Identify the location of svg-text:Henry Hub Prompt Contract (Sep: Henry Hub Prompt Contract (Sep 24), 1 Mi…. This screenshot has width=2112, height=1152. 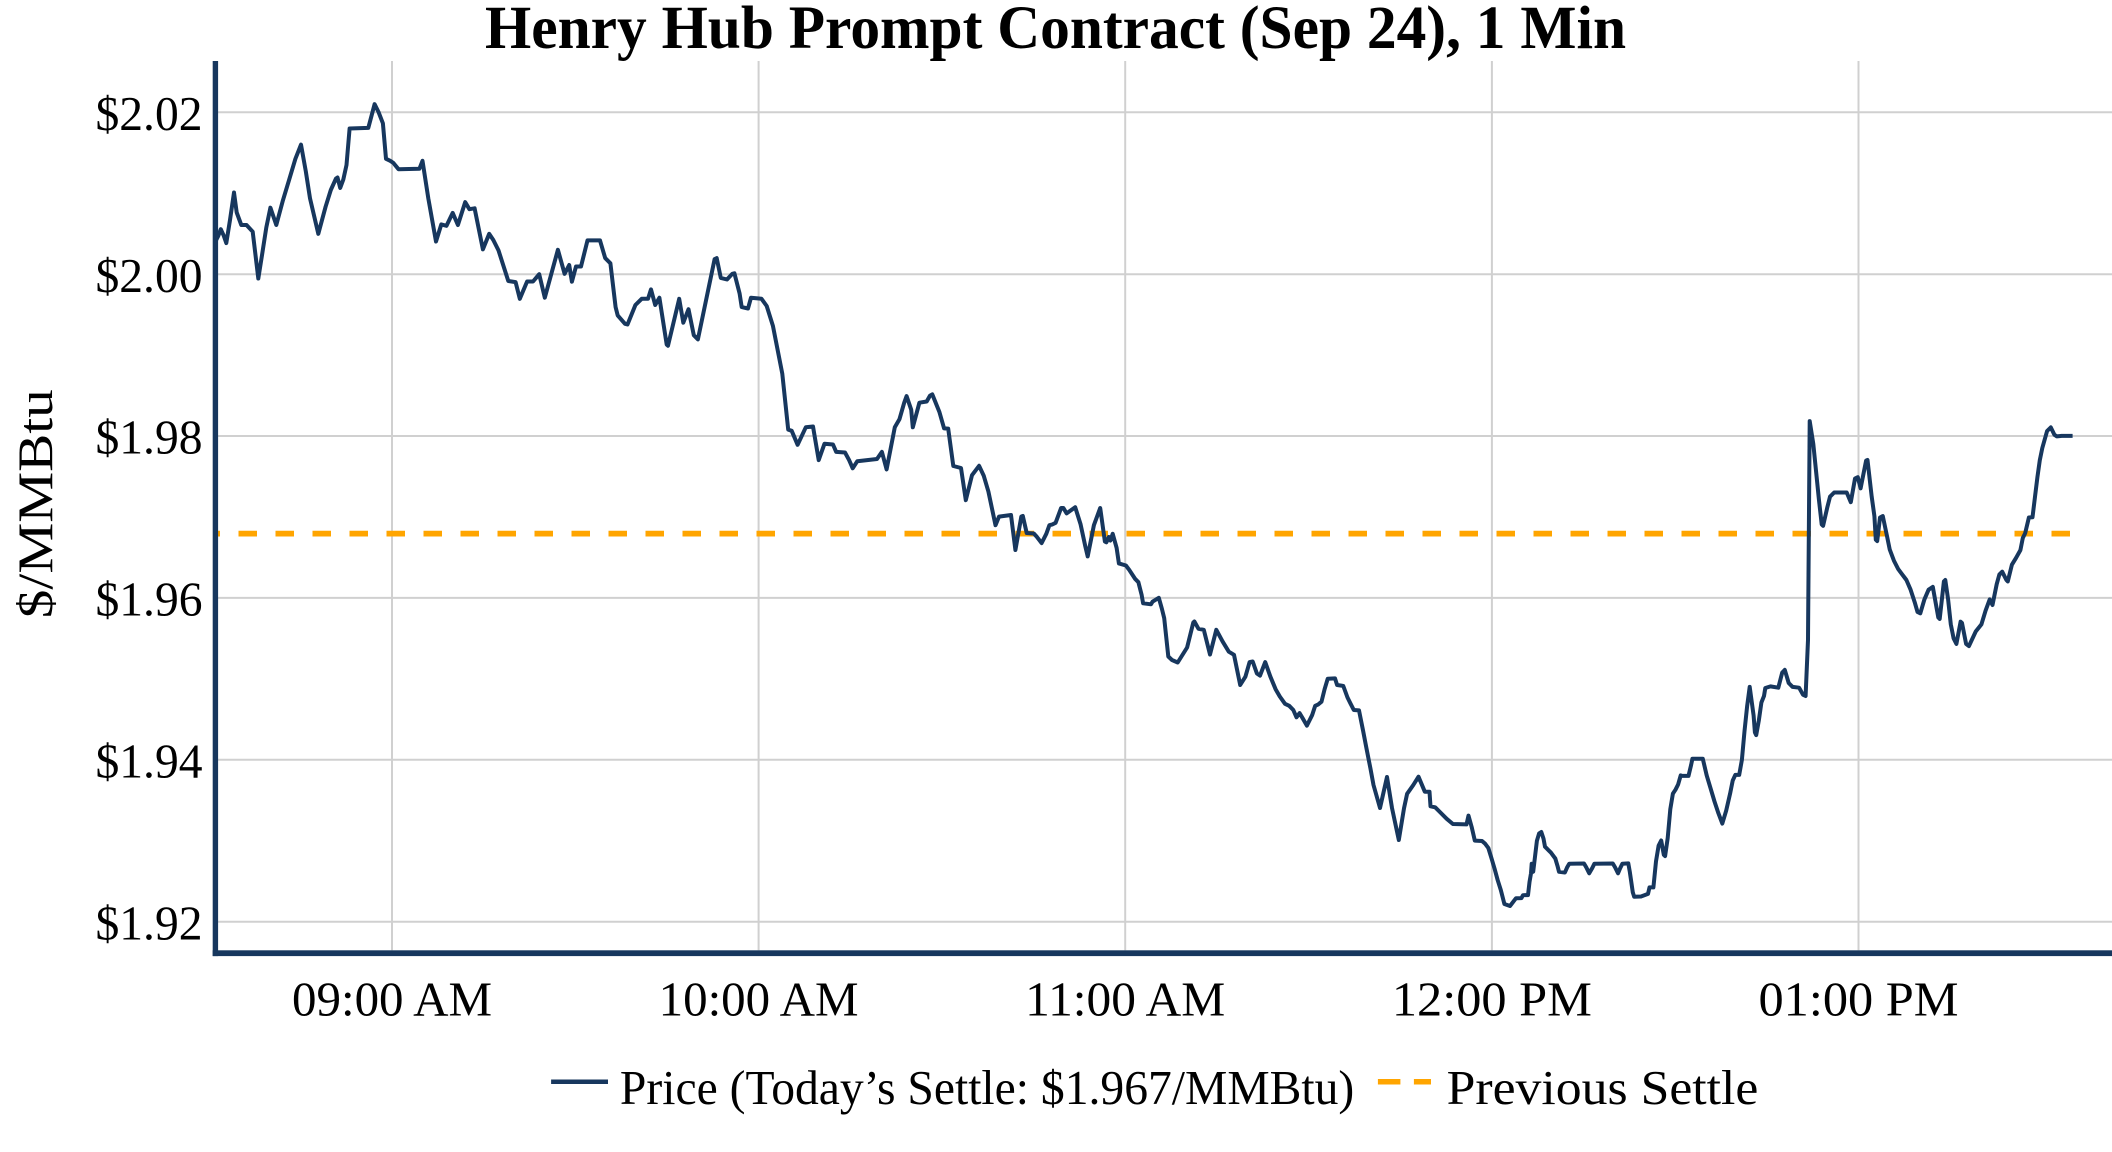
(1055, 31).